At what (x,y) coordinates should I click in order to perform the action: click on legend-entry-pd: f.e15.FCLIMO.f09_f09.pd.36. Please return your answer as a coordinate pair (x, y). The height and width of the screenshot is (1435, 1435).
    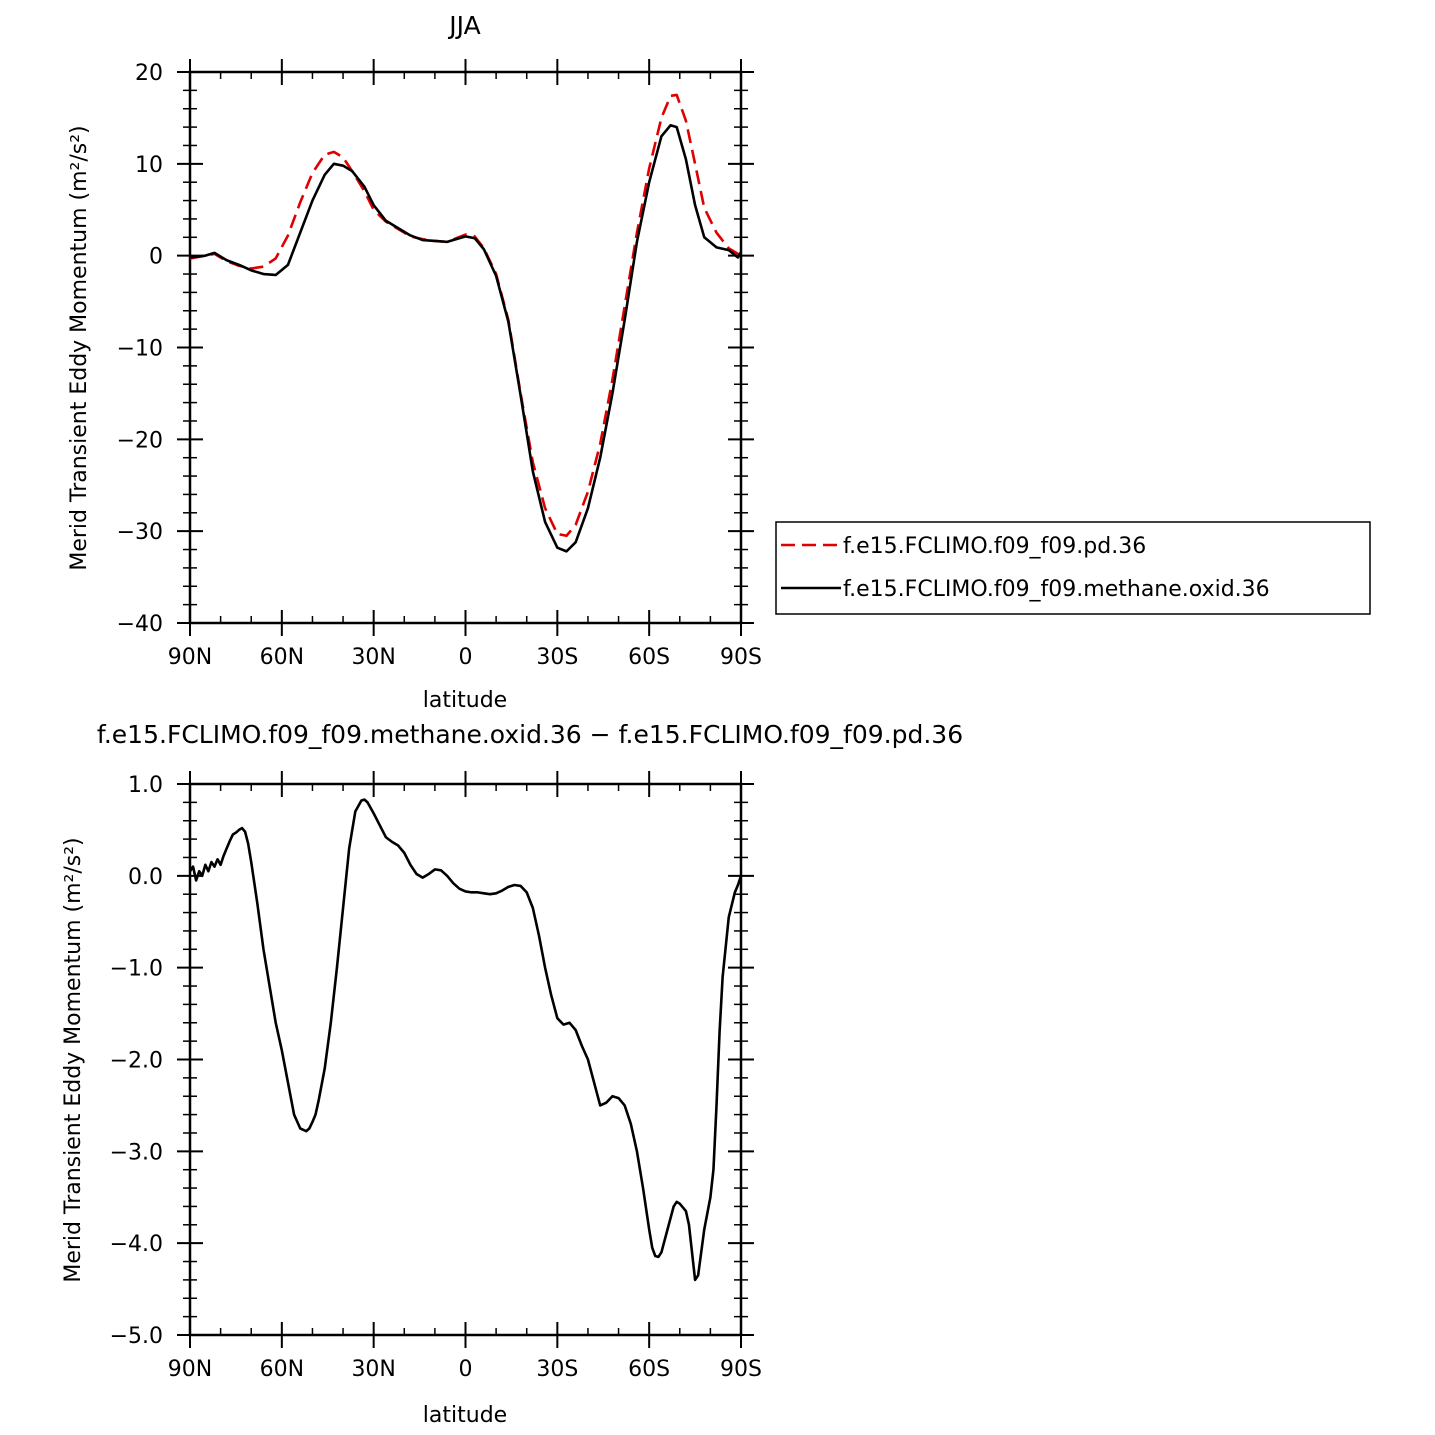
    Looking at the image, I should click on (994, 546).